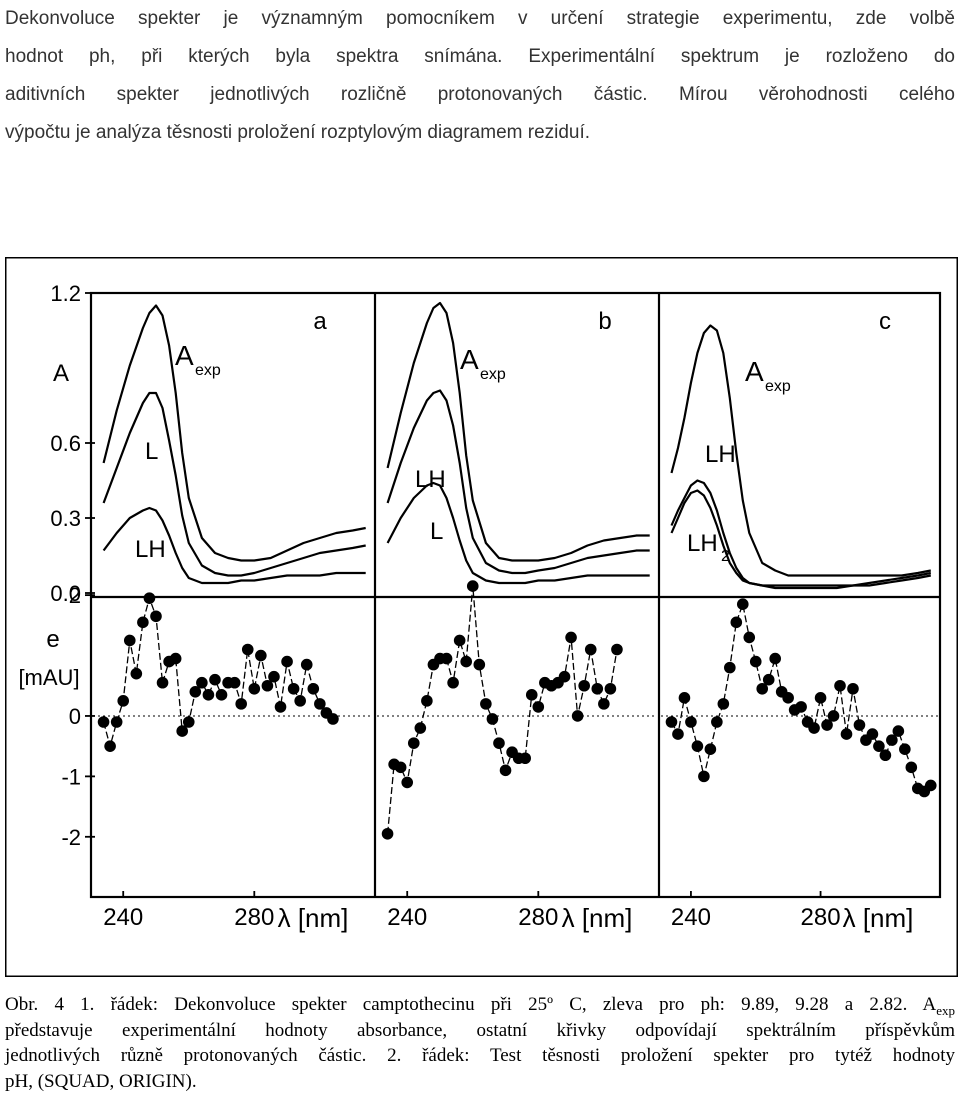 The image size is (960, 1101). Describe the element at coordinates (71, 837) in the screenshot. I see `y-tick-label: -2` at that location.